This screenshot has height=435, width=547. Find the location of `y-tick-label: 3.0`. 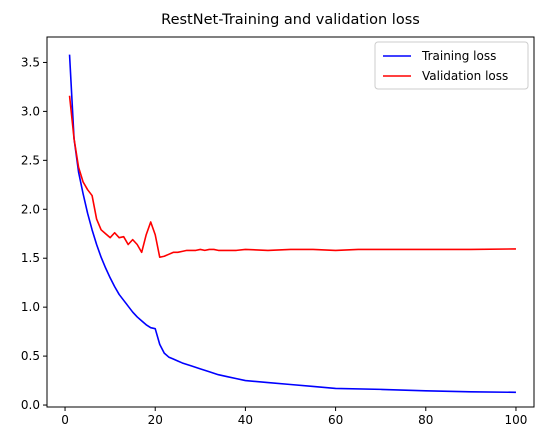

y-tick-label: 3.0 is located at coordinates (30, 111).